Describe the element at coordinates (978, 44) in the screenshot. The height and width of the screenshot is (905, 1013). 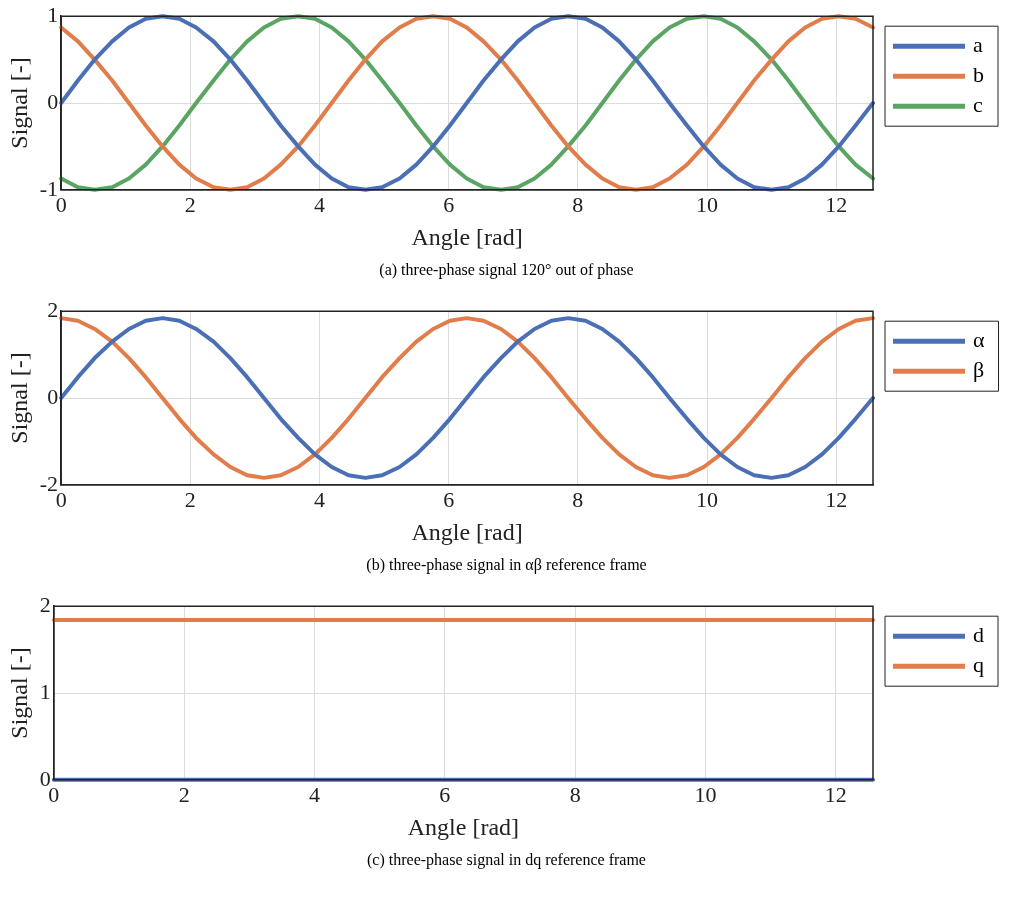
I see `legend-label: a` at that location.